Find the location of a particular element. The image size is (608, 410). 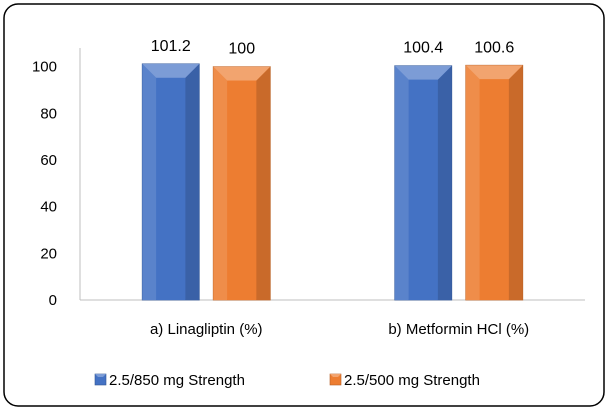

y-tick-label: 20 is located at coordinates (48, 253).